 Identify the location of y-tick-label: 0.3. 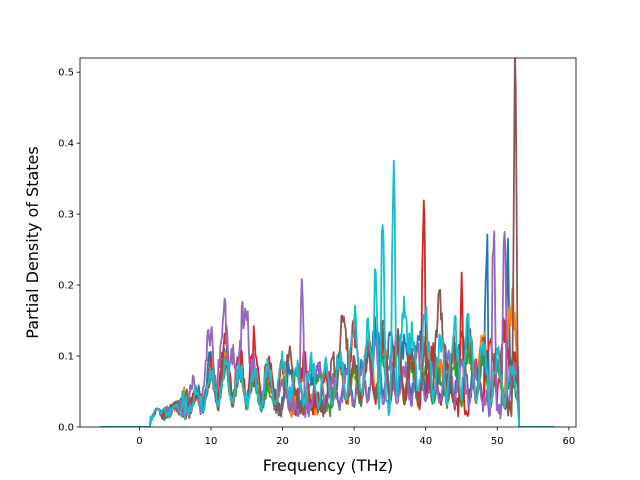
(66, 215).